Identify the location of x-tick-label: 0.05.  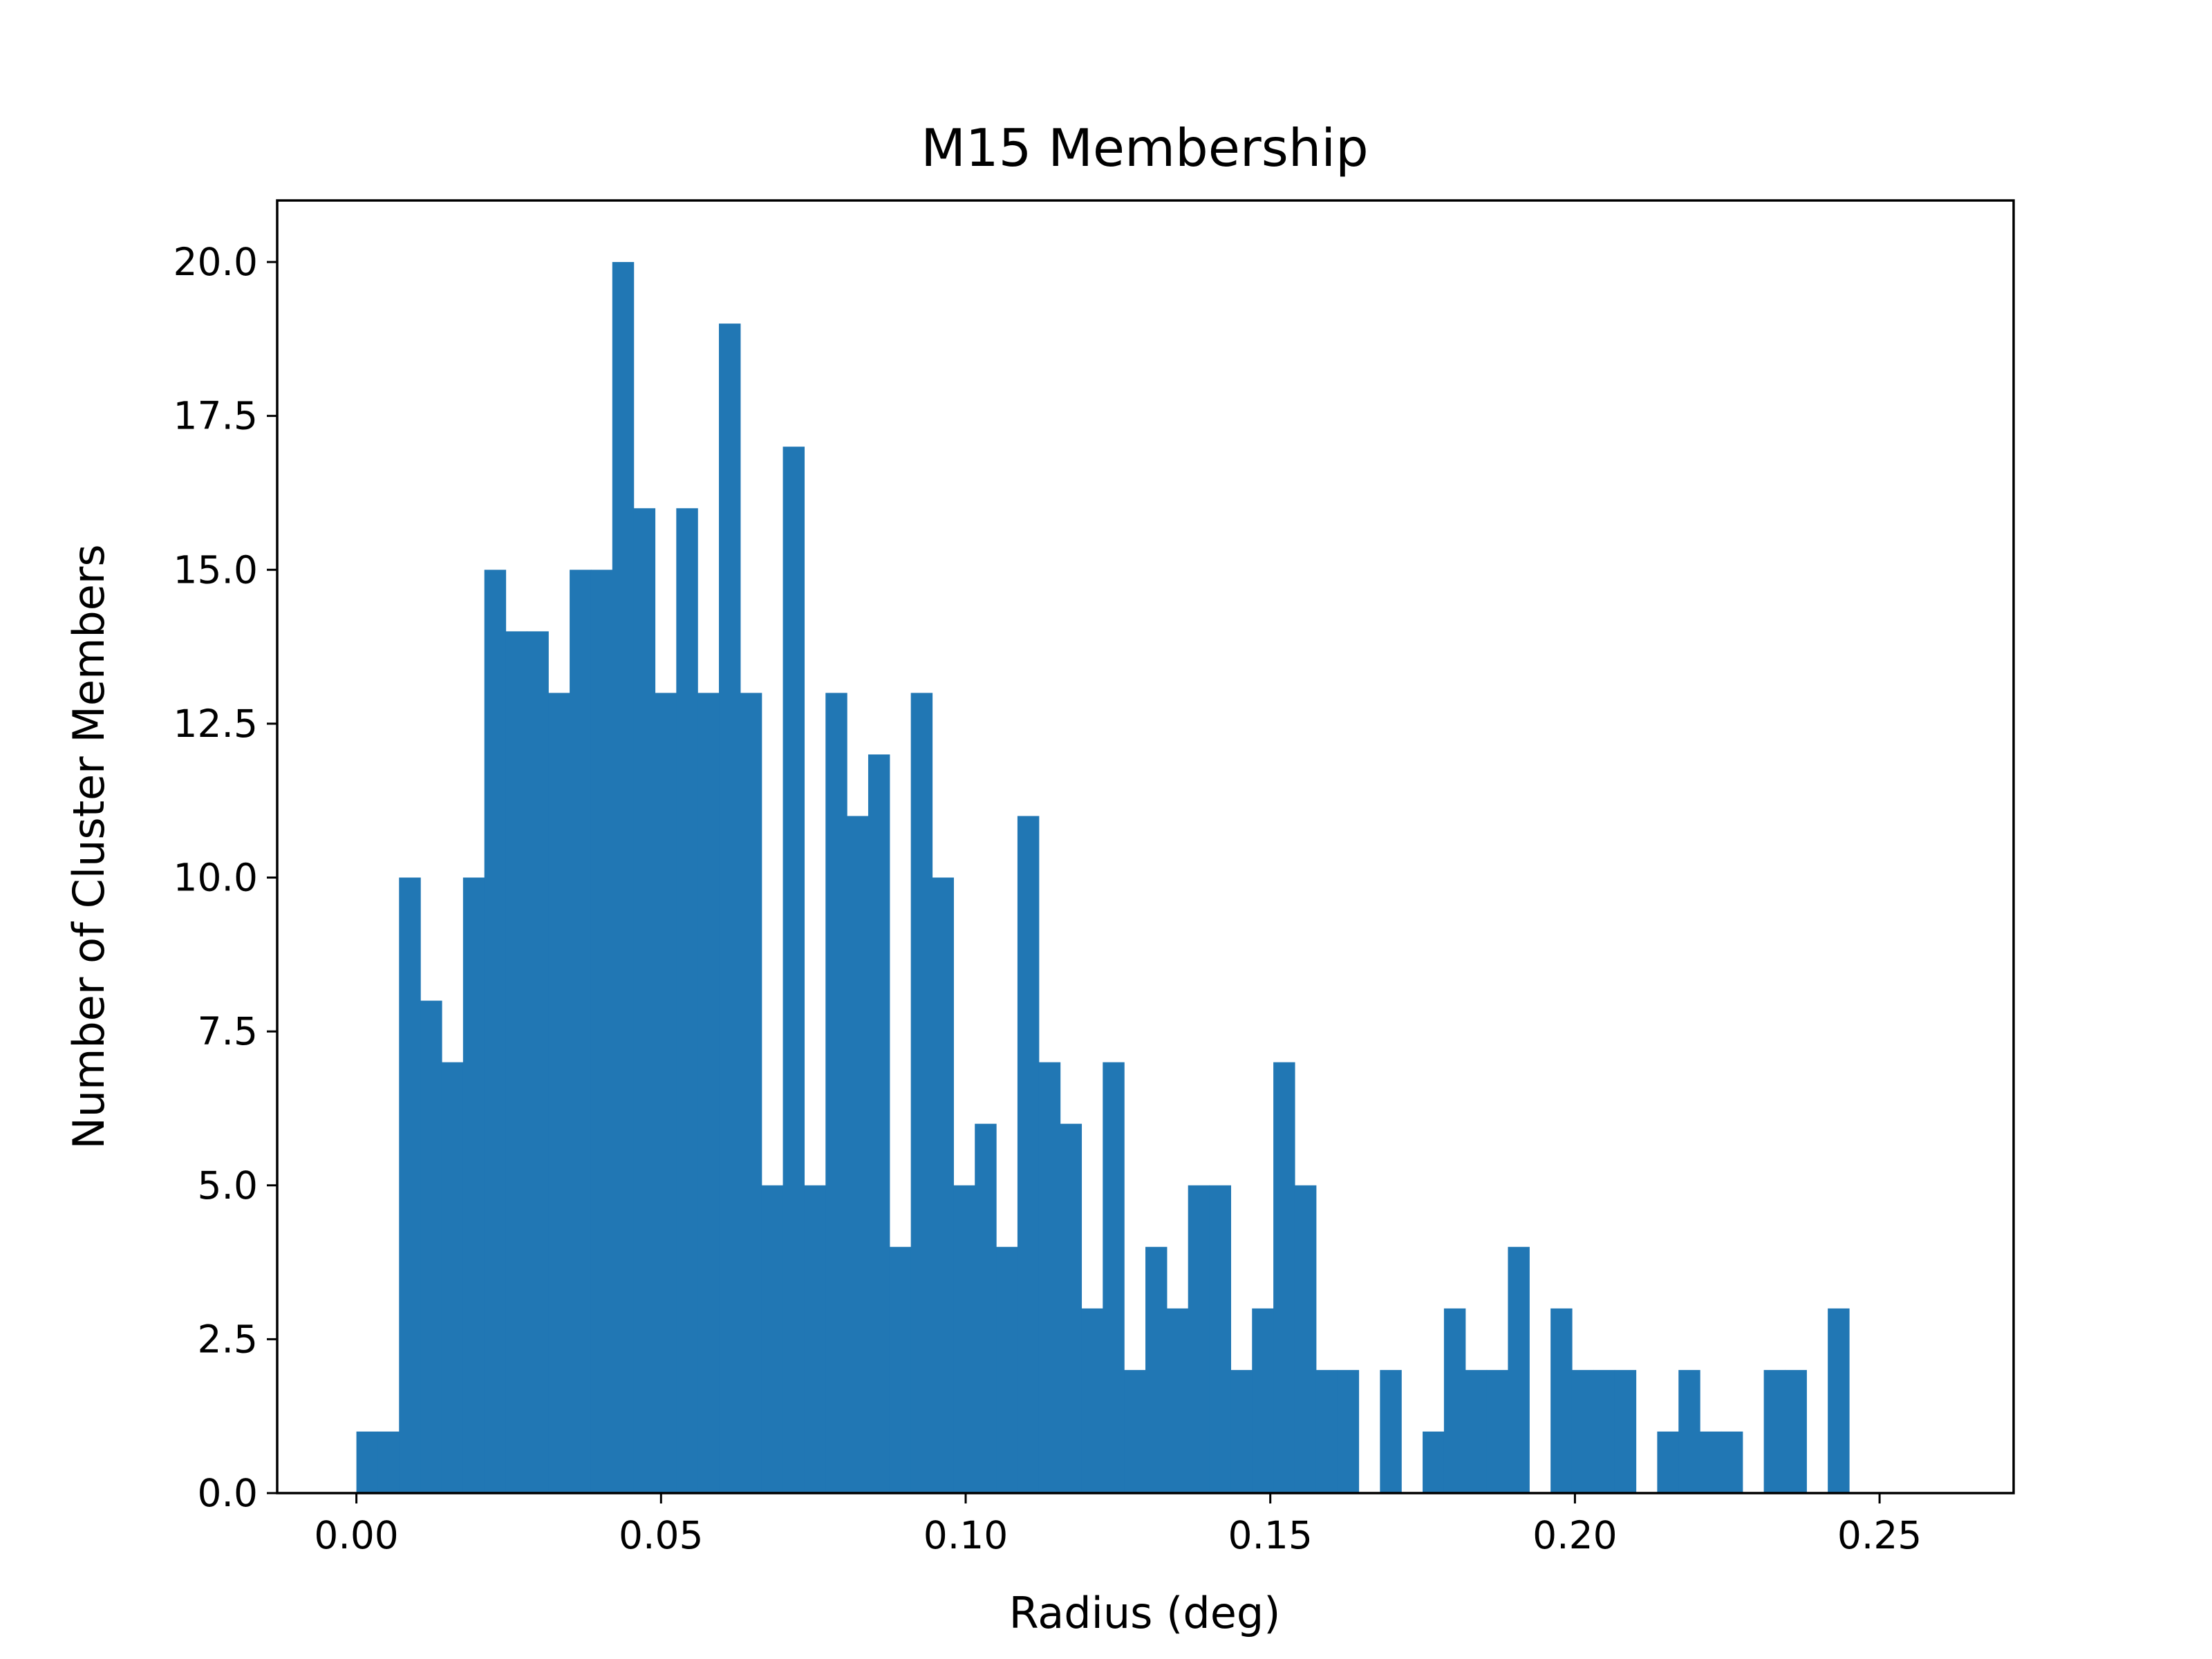
(661, 1535).